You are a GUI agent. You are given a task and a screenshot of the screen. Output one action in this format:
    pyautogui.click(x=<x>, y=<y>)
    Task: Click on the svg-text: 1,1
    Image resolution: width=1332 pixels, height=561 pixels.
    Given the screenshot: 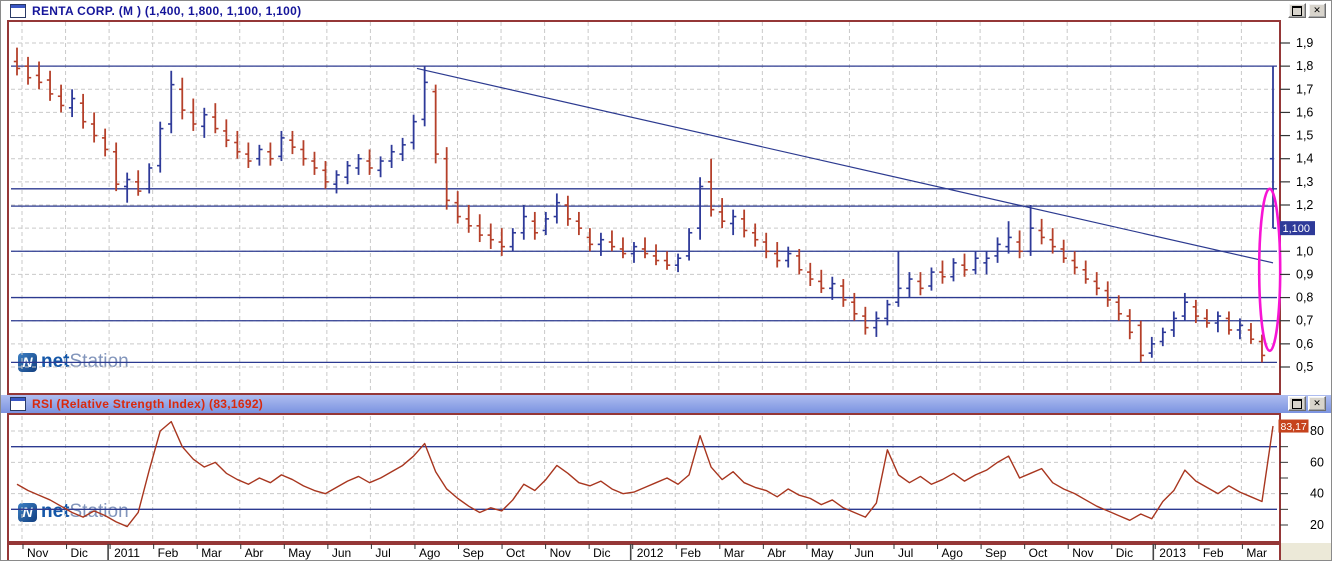 What is the action you would take?
    pyautogui.click(x=1304, y=228)
    